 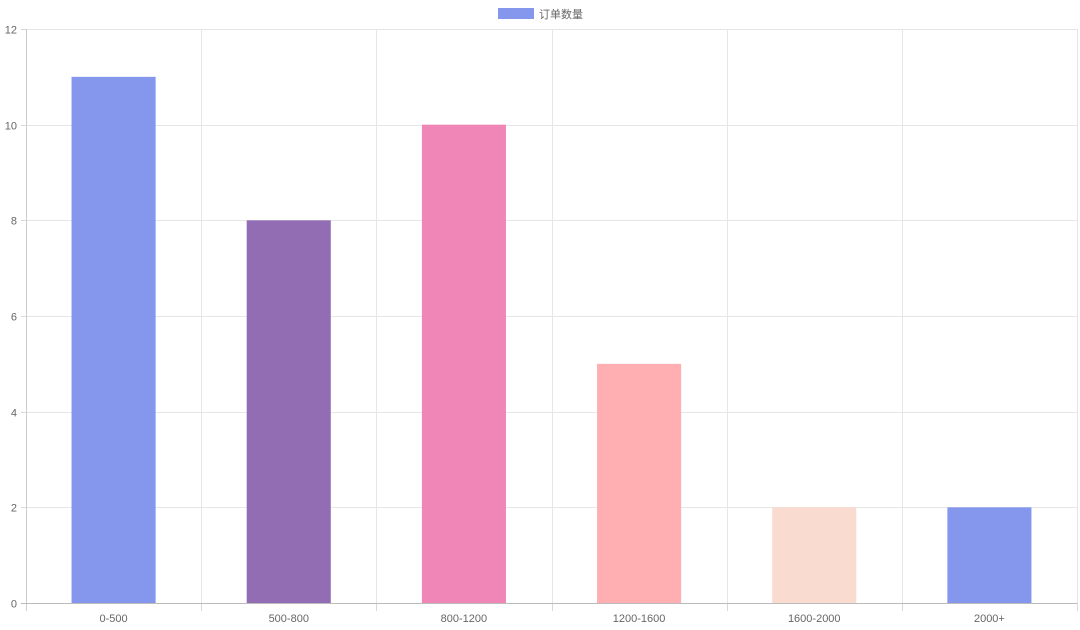 What do you see at coordinates (14, 222) in the screenshot?
I see `y-tick-label: 8` at bounding box center [14, 222].